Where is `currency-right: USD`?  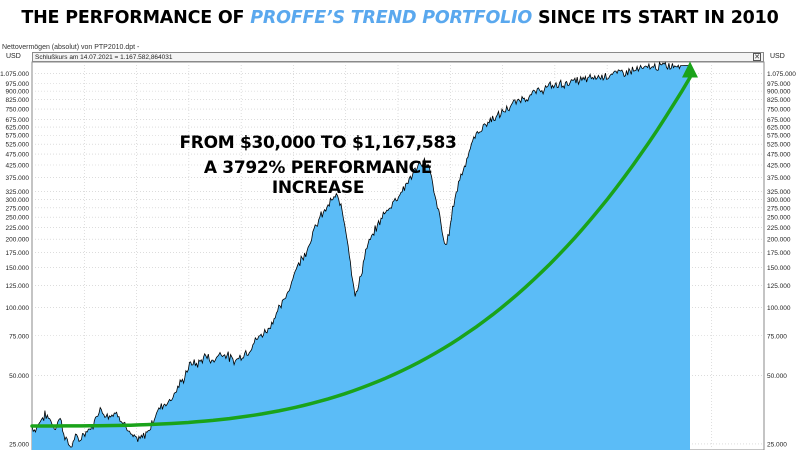
currency-right: USD is located at coordinates (777, 56).